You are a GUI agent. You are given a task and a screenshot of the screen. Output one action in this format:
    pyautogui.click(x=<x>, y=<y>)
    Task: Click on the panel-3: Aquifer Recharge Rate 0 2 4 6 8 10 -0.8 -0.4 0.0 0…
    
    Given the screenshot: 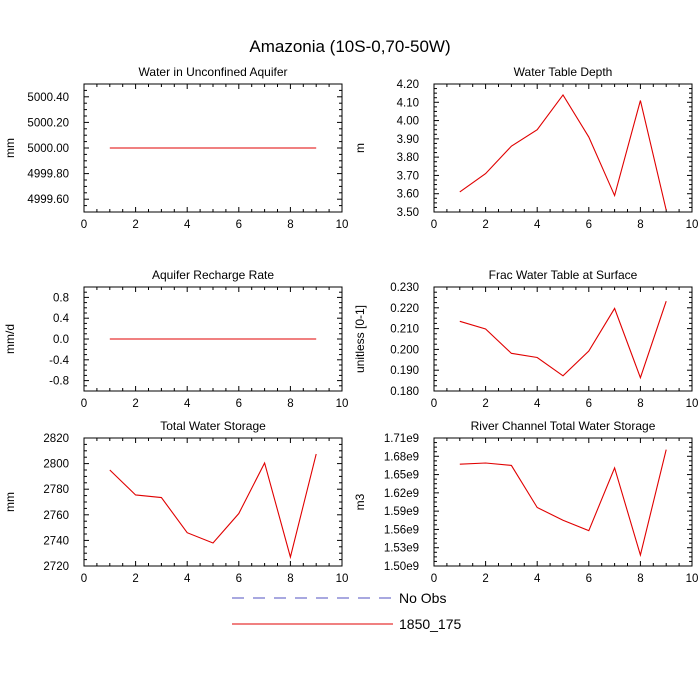 What is the action you would take?
    pyautogui.click(x=175, y=339)
    